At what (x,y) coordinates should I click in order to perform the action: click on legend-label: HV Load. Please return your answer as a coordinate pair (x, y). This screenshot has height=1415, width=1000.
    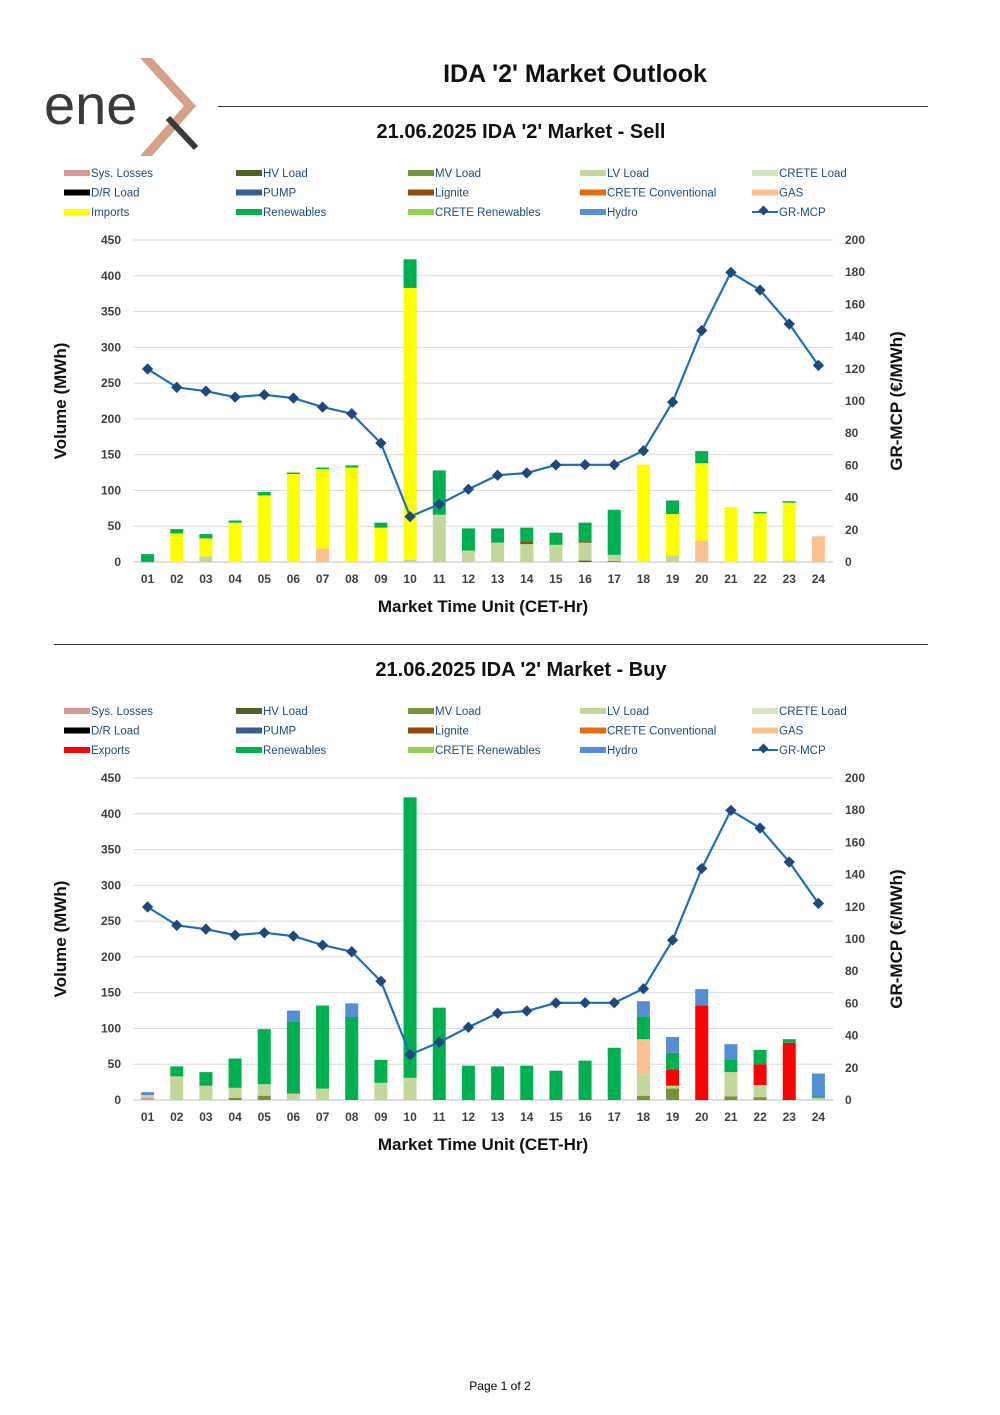
    Looking at the image, I should click on (285, 712).